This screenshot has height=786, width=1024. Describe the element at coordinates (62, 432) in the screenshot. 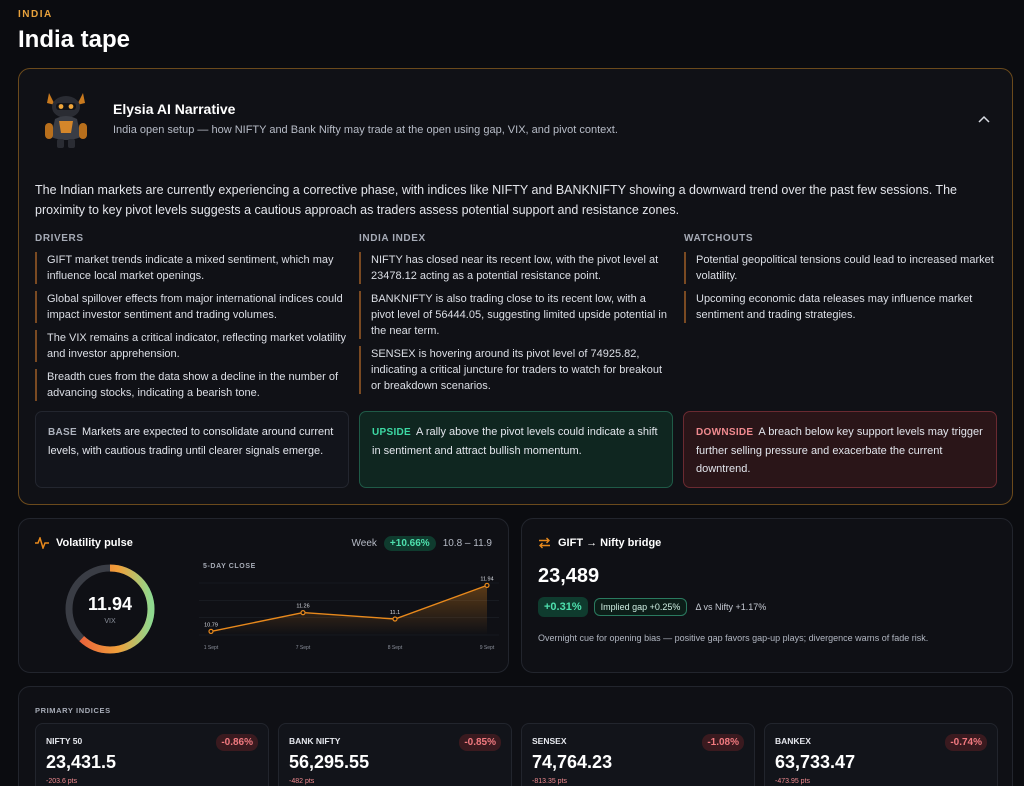

I see `scenario-base-tag: BASE` at that location.